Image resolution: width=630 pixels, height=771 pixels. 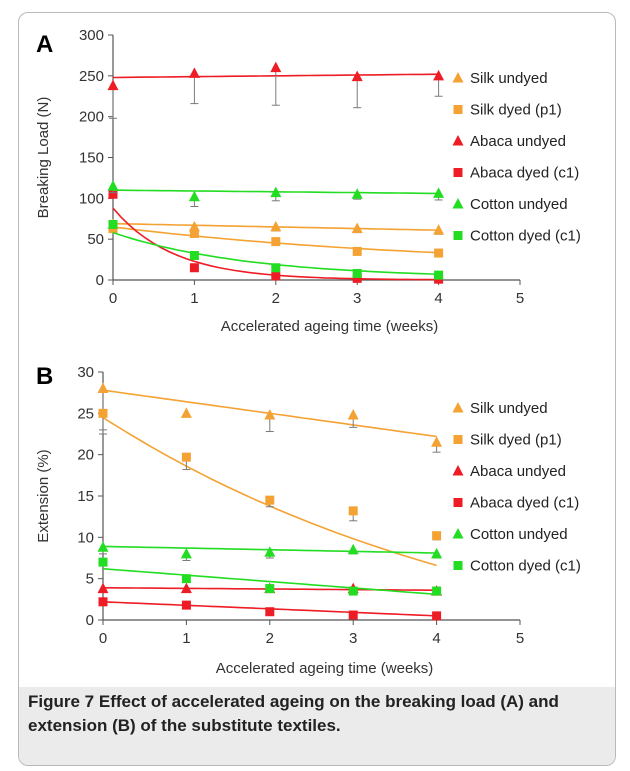 I want to click on series-silk-dyed-p1, so click(x=270, y=487).